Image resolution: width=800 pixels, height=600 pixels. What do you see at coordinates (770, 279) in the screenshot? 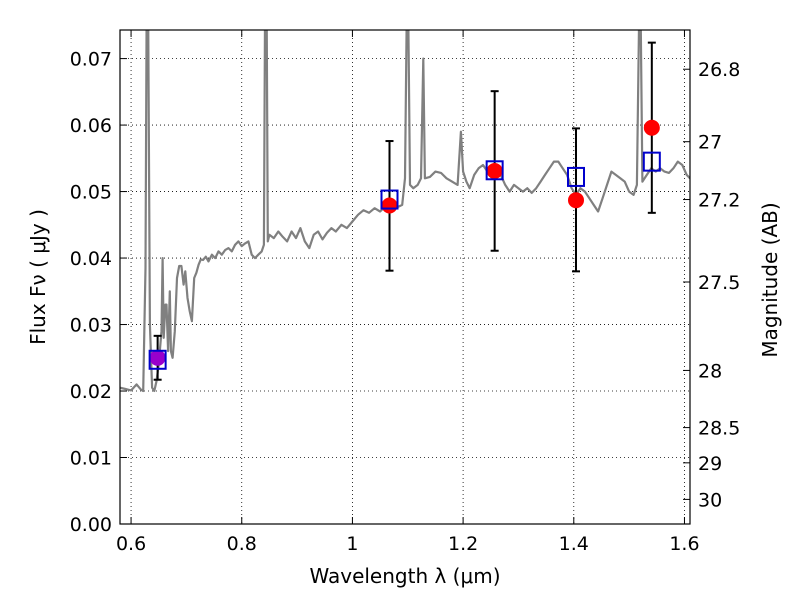
I see `right-axis-label: Magnitude (AB)` at bounding box center [770, 279].